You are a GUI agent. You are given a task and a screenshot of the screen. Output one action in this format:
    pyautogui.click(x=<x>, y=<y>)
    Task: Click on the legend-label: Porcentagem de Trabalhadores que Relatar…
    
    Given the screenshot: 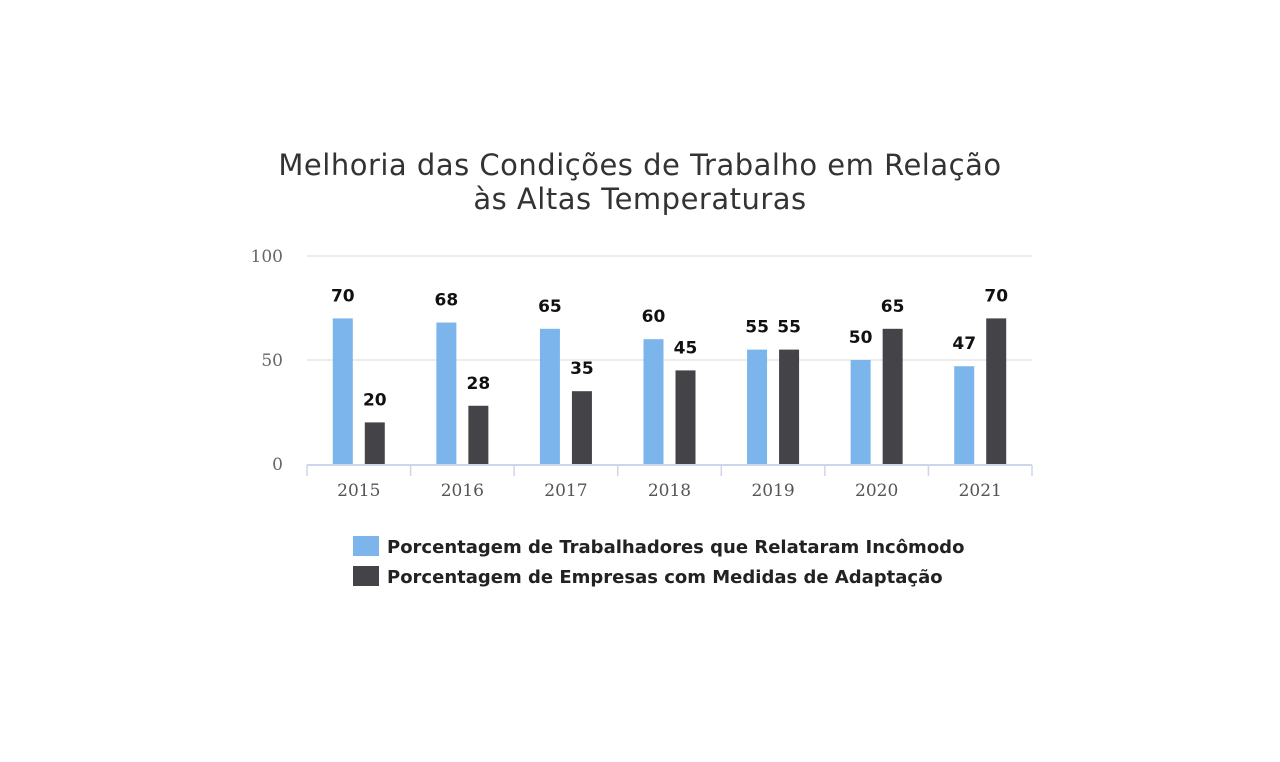 What is the action you would take?
    pyautogui.click(x=675, y=547)
    